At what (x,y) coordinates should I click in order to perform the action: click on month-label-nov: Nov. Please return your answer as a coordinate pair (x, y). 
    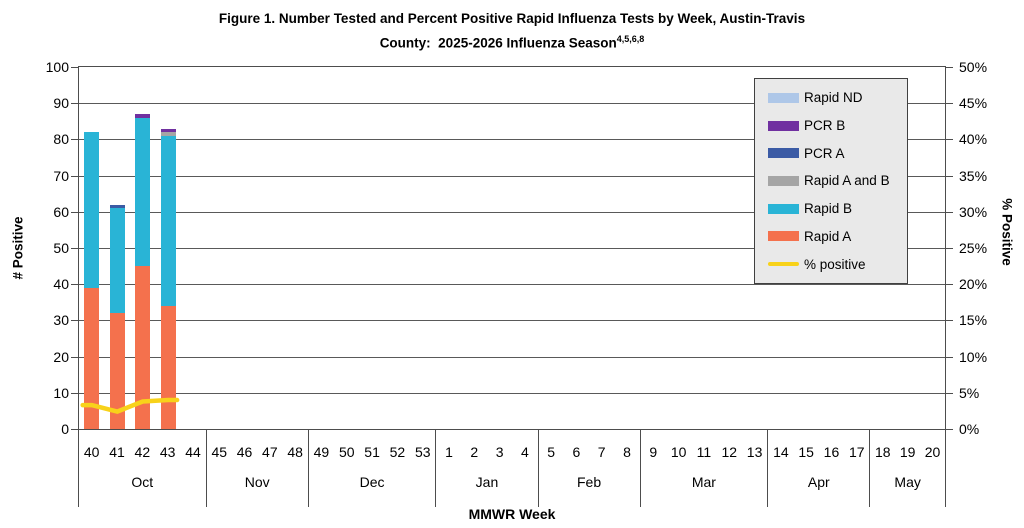
    Looking at the image, I should click on (257, 482).